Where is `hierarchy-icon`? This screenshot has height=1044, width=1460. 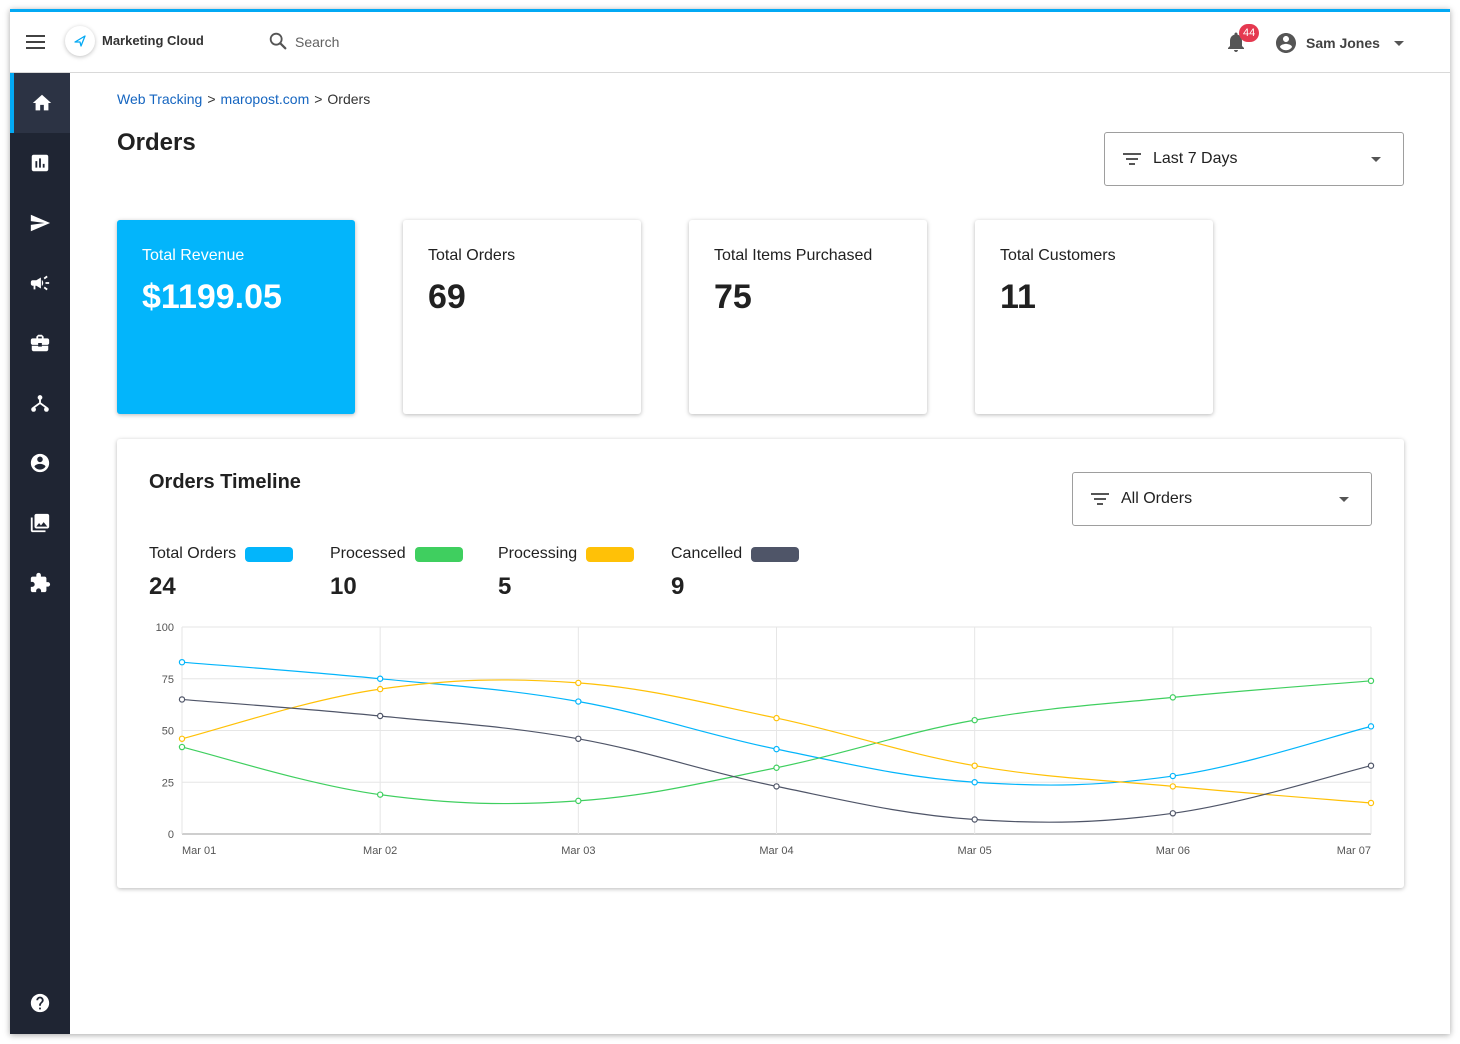 hierarchy-icon is located at coordinates (40, 403).